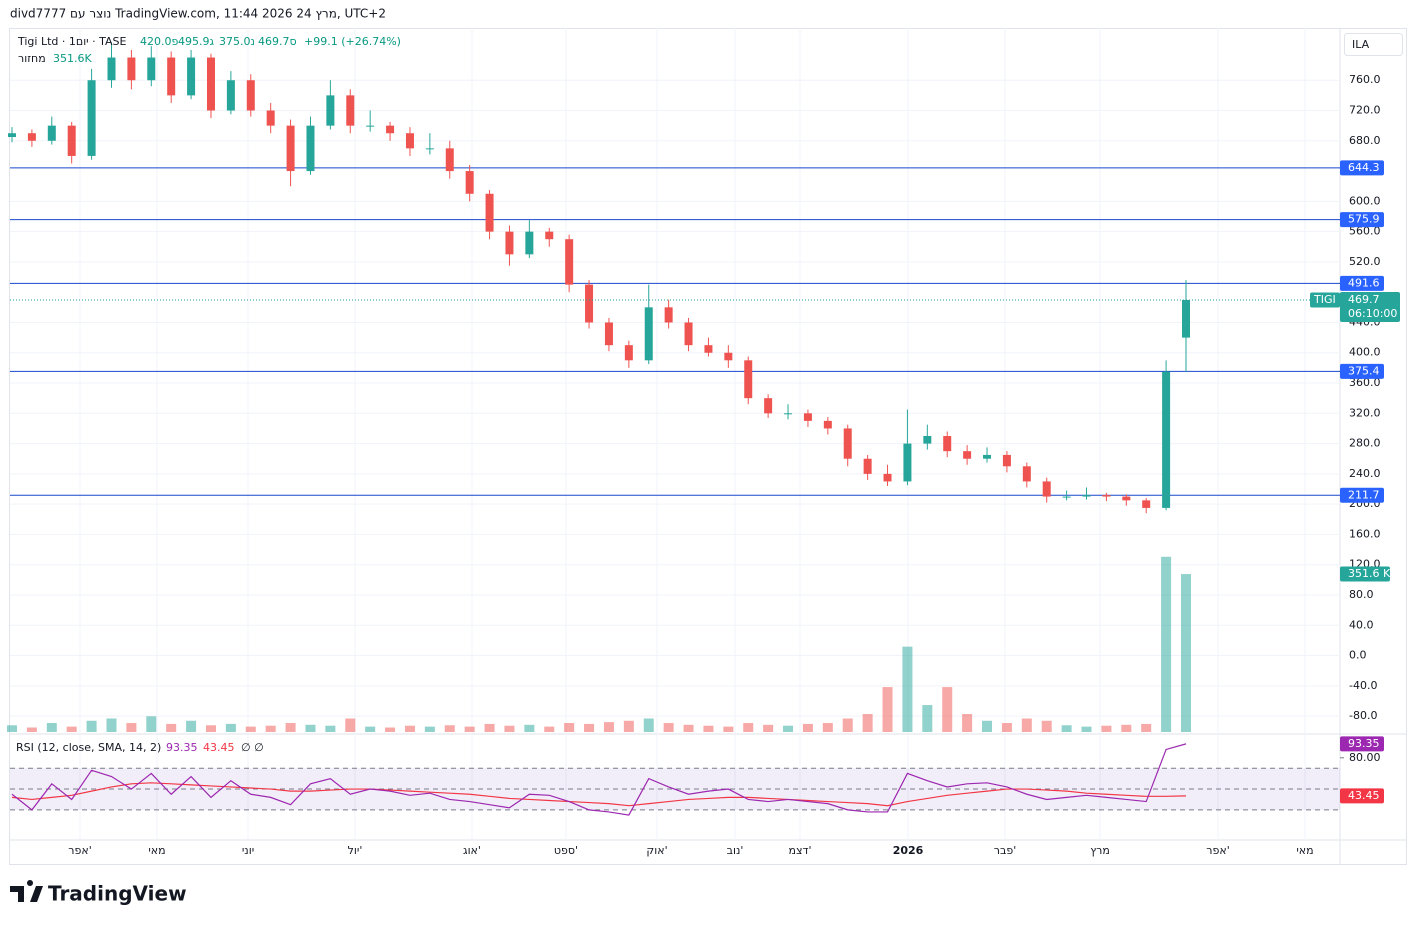 The width and height of the screenshot is (1416, 925). What do you see at coordinates (1361, 44) in the screenshot?
I see `currency: ILA` at bounding box center [1361, 44].